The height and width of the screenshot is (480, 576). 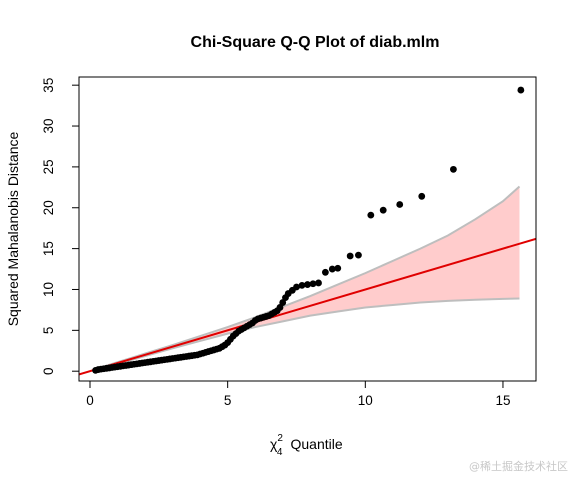 What do you see at coordinates (365, 400) in the screenshot?
I see `x-tick-label: 10` at bounding box center [365, 400].